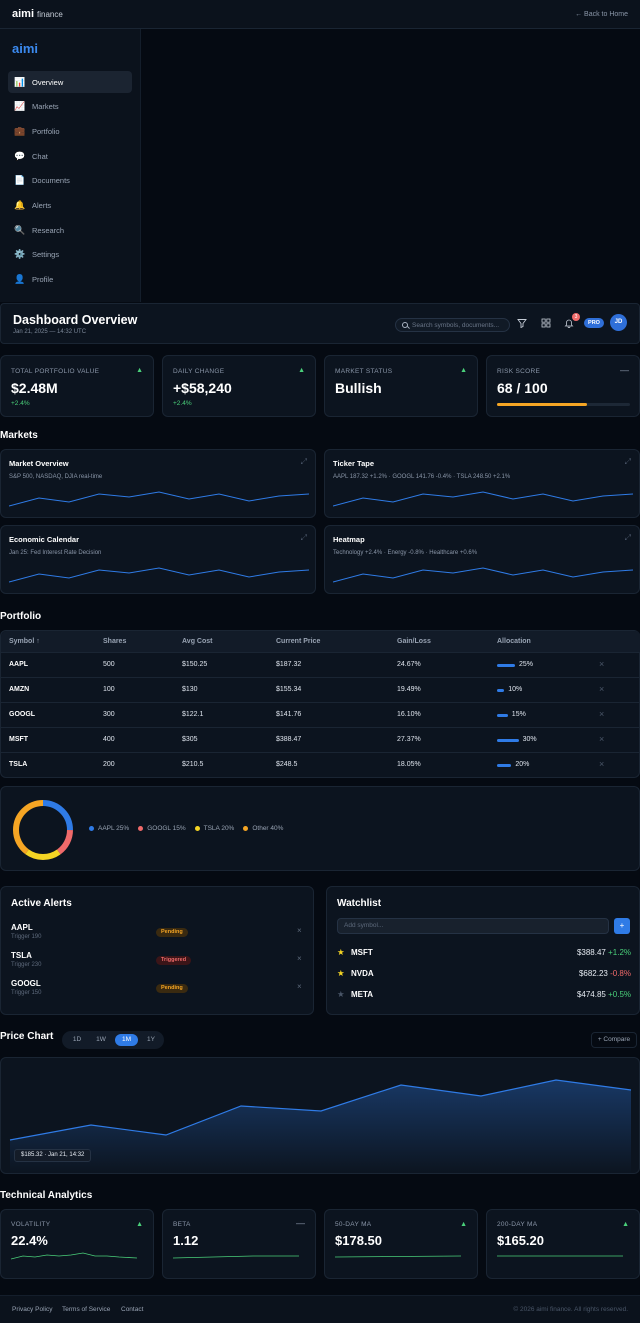  I want to click on donut-slice, so click(43, 830).